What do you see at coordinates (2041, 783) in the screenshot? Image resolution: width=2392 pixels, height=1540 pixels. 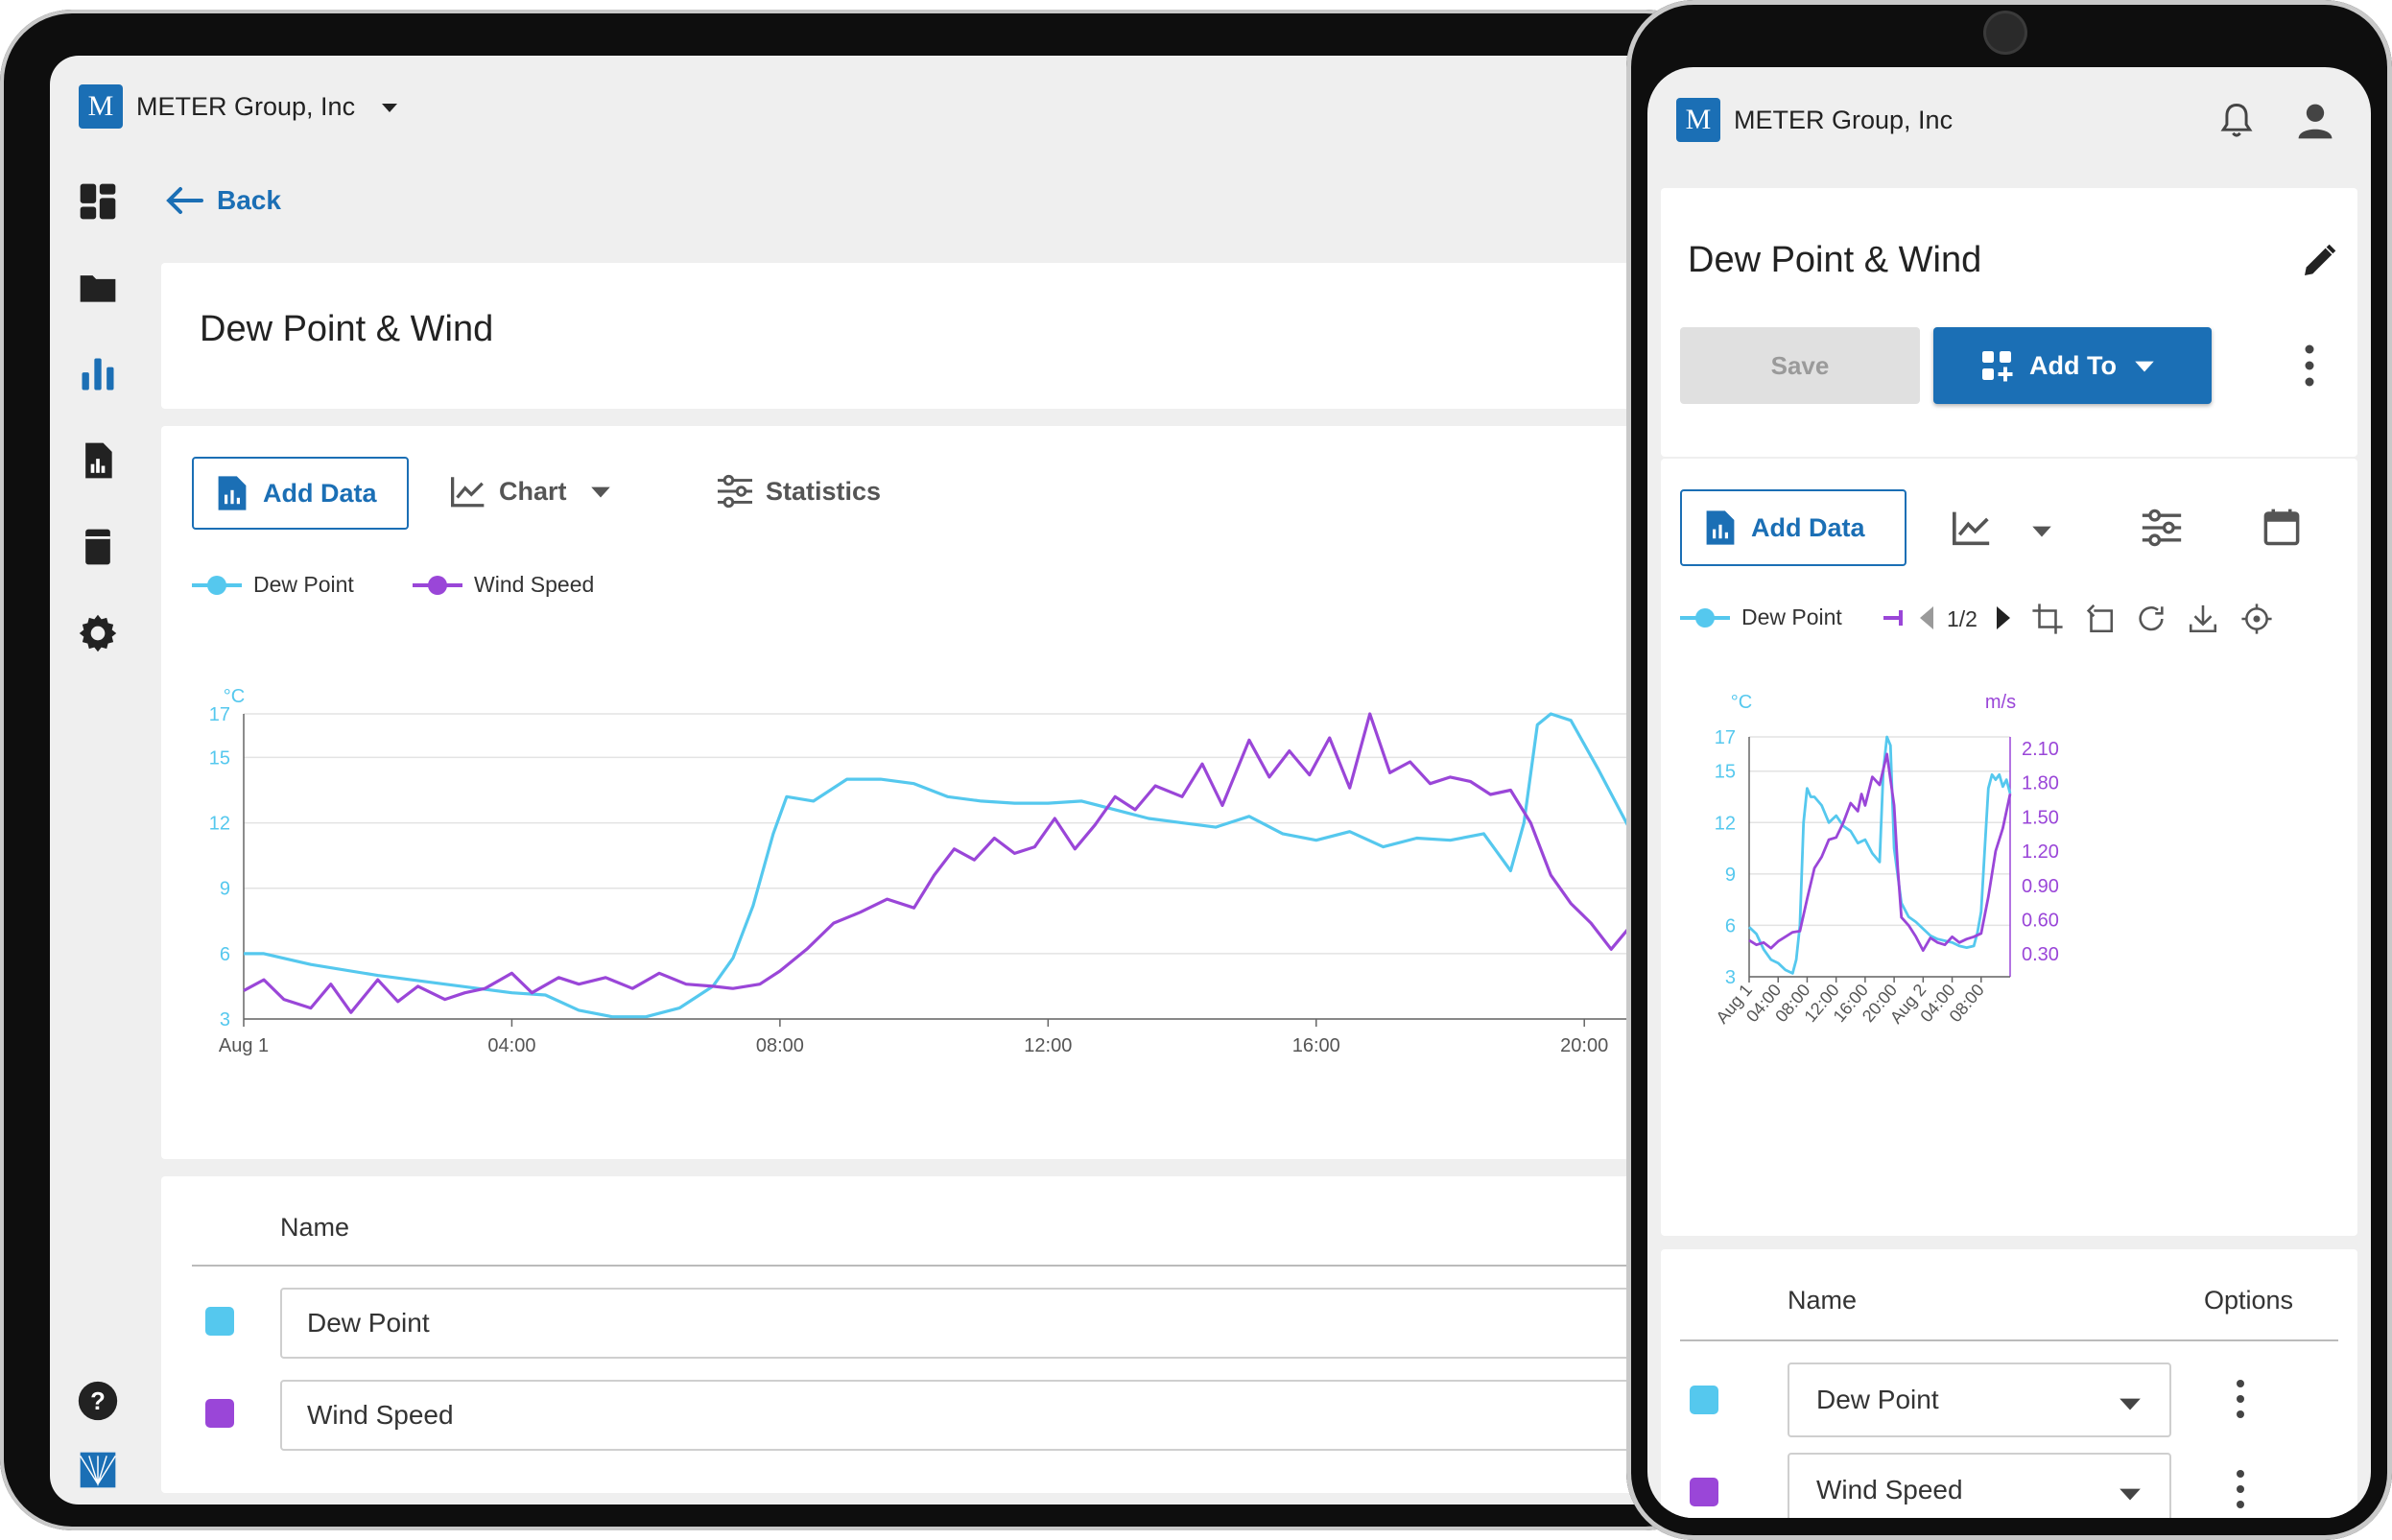 I see `y-right-tick-label: 1.80` at bounding box center [2041, 783].